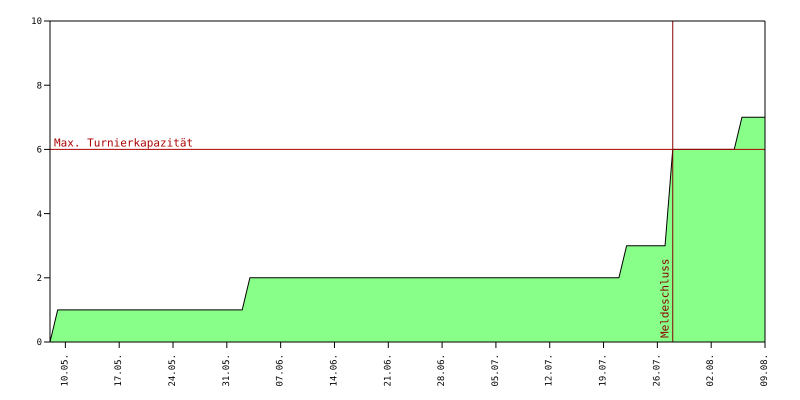  I want to click on ref-line-label: Max. Turnierkapazität, so click(124, 143).